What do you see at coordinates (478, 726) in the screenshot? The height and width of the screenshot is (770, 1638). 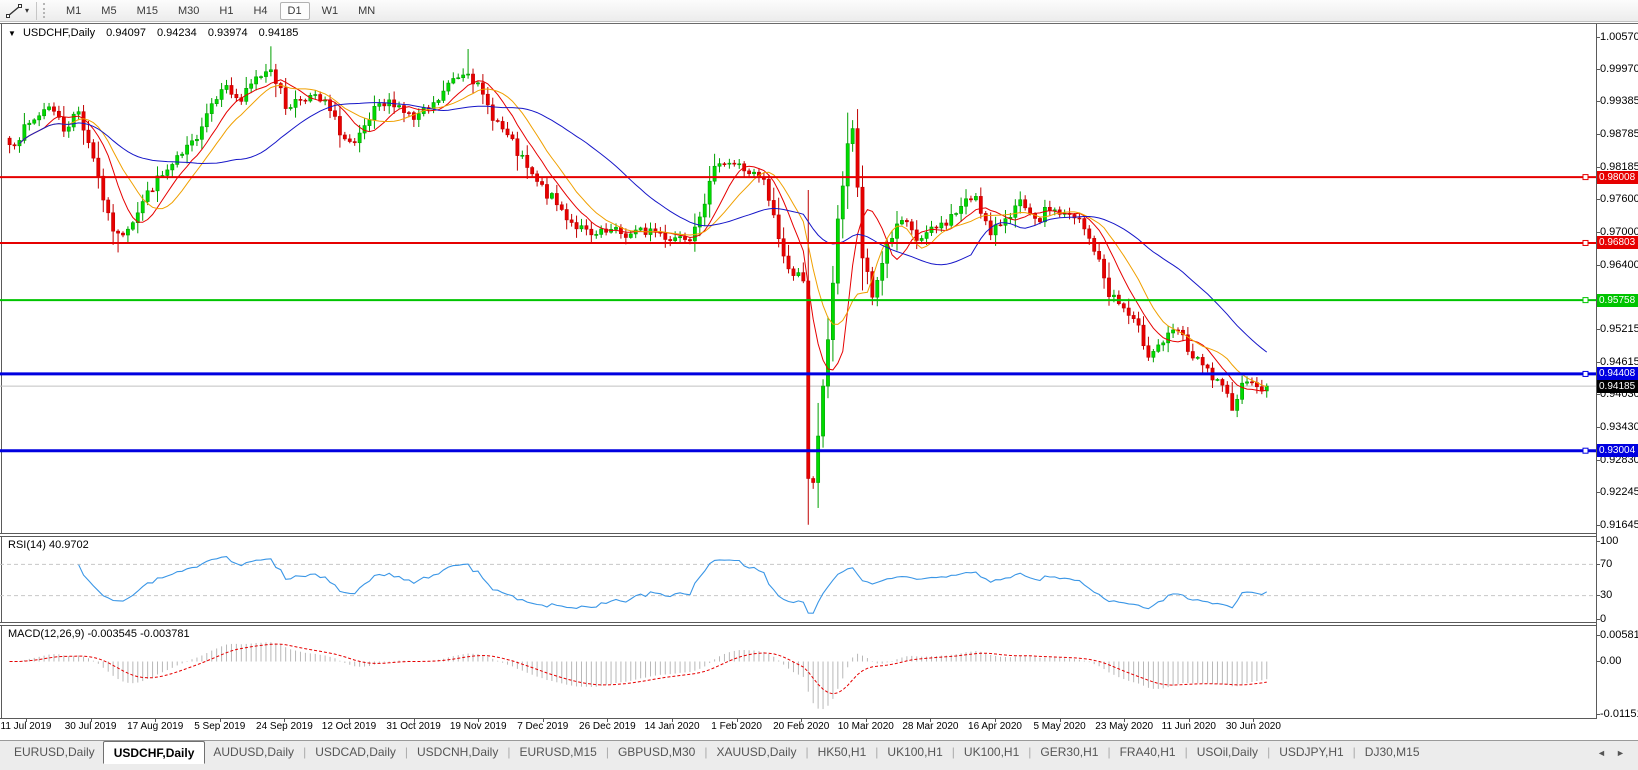 I see `date-axis-label: 19 Nov 2019` at bounding box center [478, 726].